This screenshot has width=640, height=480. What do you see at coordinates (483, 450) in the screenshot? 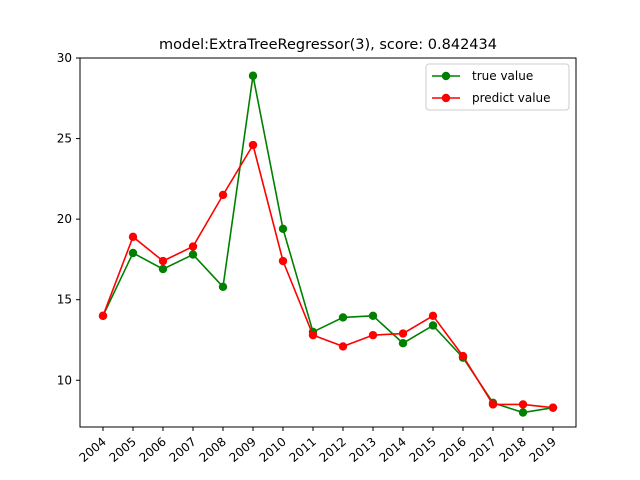
I see `x-tick-label: 2017` at bounding box center [483, 450].